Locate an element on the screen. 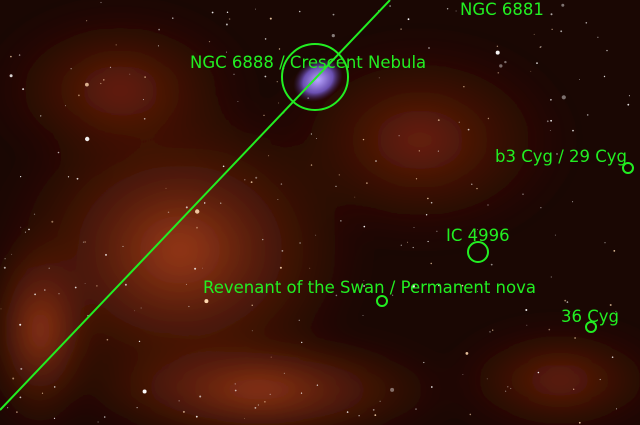 The image size is (640, 425). label: 36 Cyg is located at coordinates (590, 316).